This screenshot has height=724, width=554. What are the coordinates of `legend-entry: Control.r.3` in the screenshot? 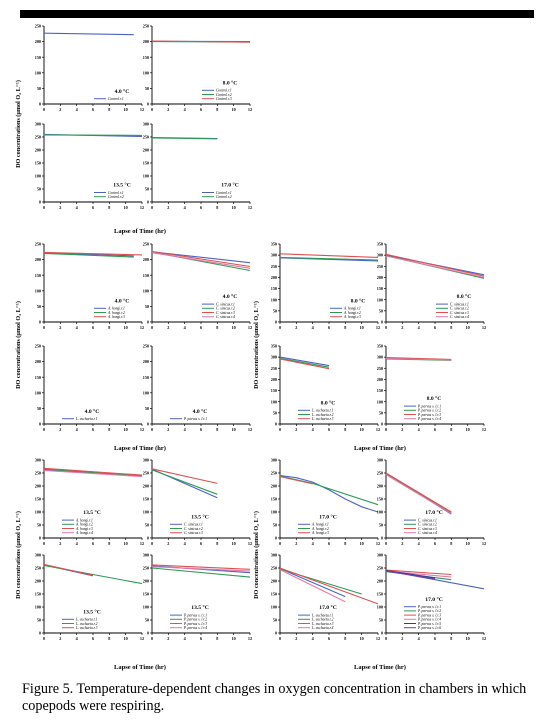 It's located at (224, 99).